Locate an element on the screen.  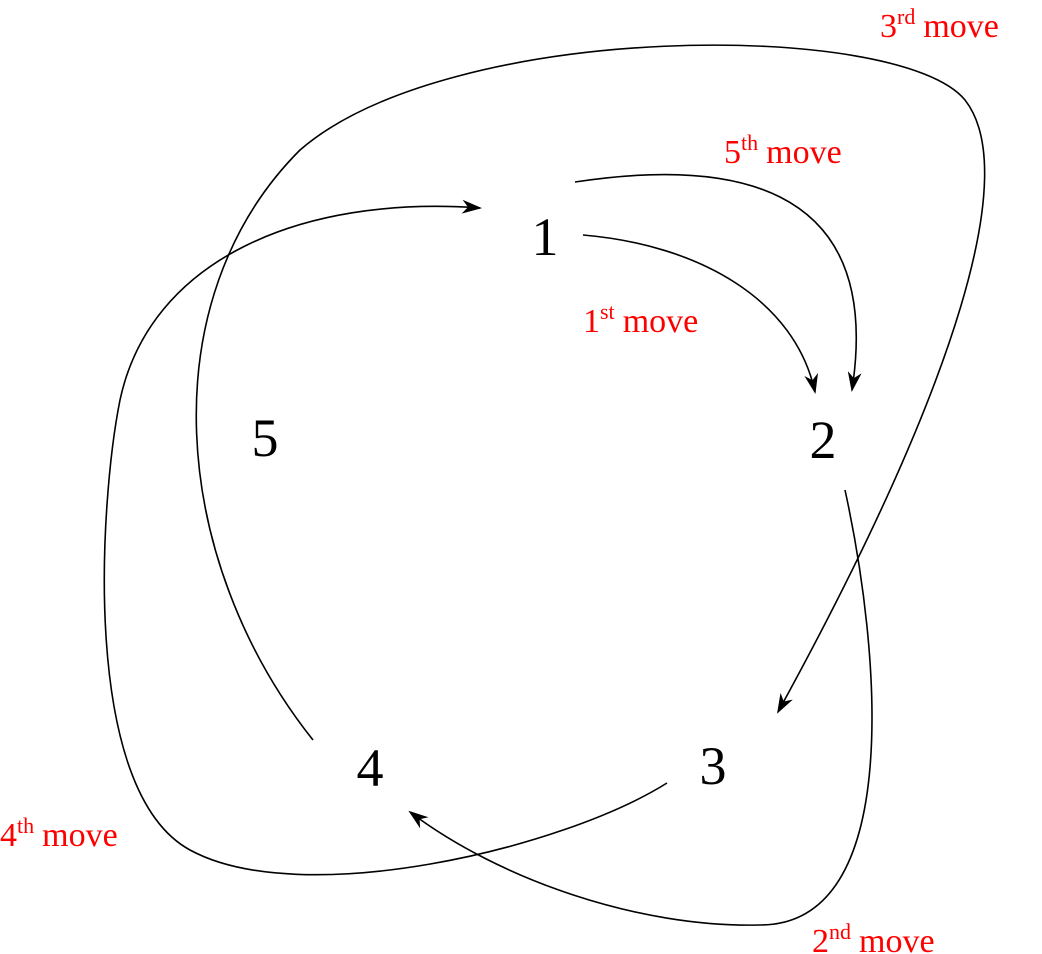
edge-5th-move is located at coordinates (718, 282).